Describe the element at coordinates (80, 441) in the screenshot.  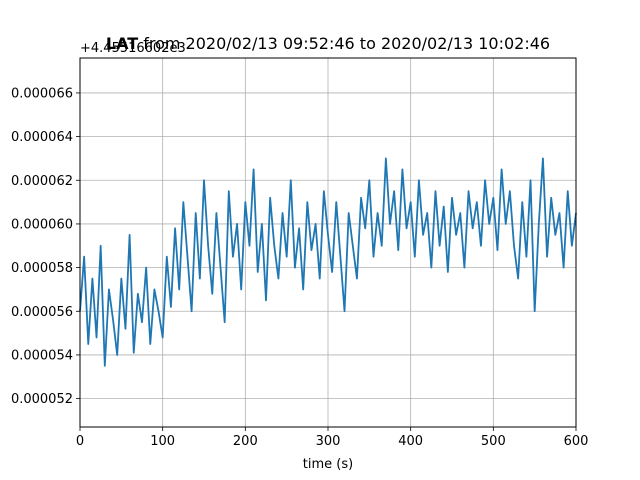
I see `x-tick-label: 0` at that location.